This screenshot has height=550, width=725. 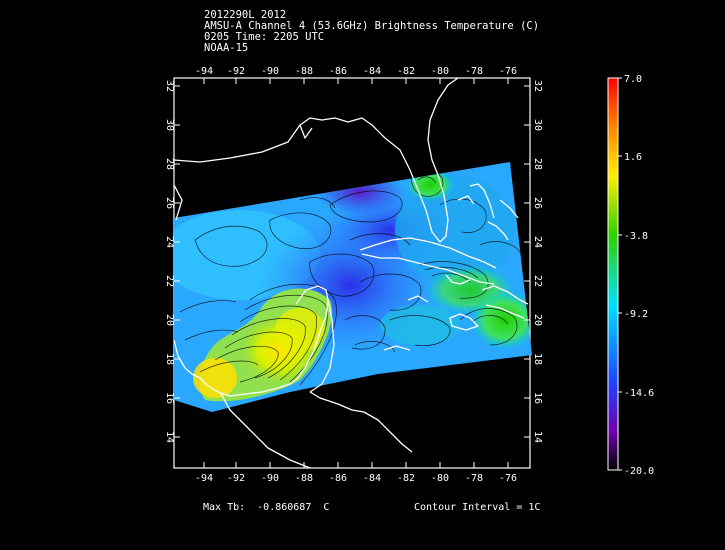 What do you see at coordinates (537, 261) in the screenshot?
I see `lat-labels-right: 32 30 28 26 24 22 20 18 16 14` at bounding box center [537, 261].